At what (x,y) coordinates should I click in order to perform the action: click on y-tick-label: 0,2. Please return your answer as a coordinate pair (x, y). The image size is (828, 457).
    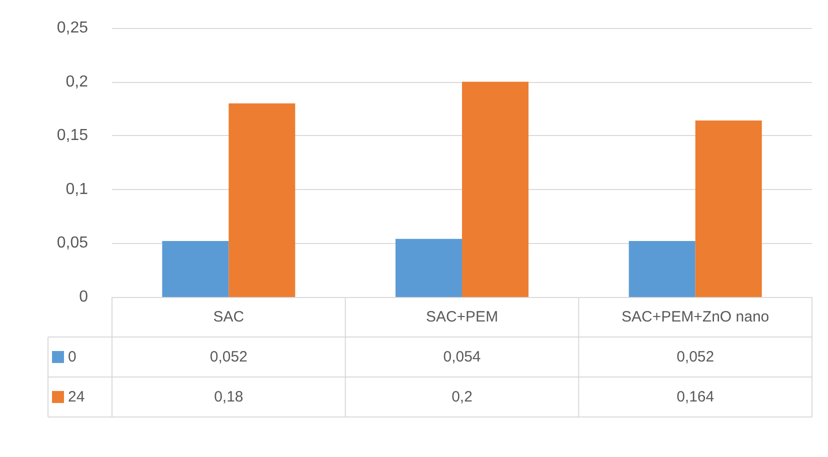
    Looking at the image, I should click on (77, 81).